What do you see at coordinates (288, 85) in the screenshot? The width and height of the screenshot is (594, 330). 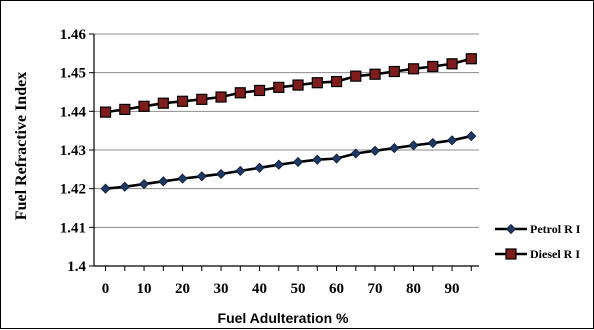 I see `diesel-r-i-series` at bounding box center [288, 85].